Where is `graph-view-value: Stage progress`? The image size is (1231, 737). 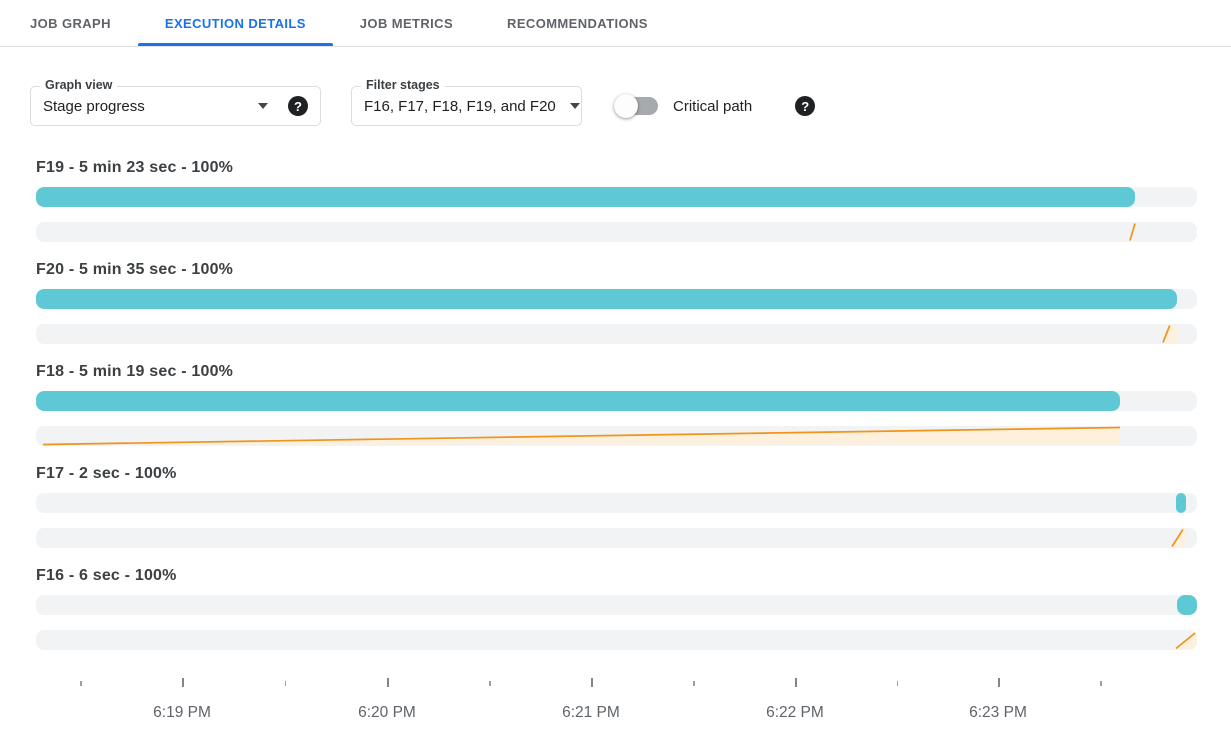 graph-view-value: Stage progress is located at coordinates (94, 106).